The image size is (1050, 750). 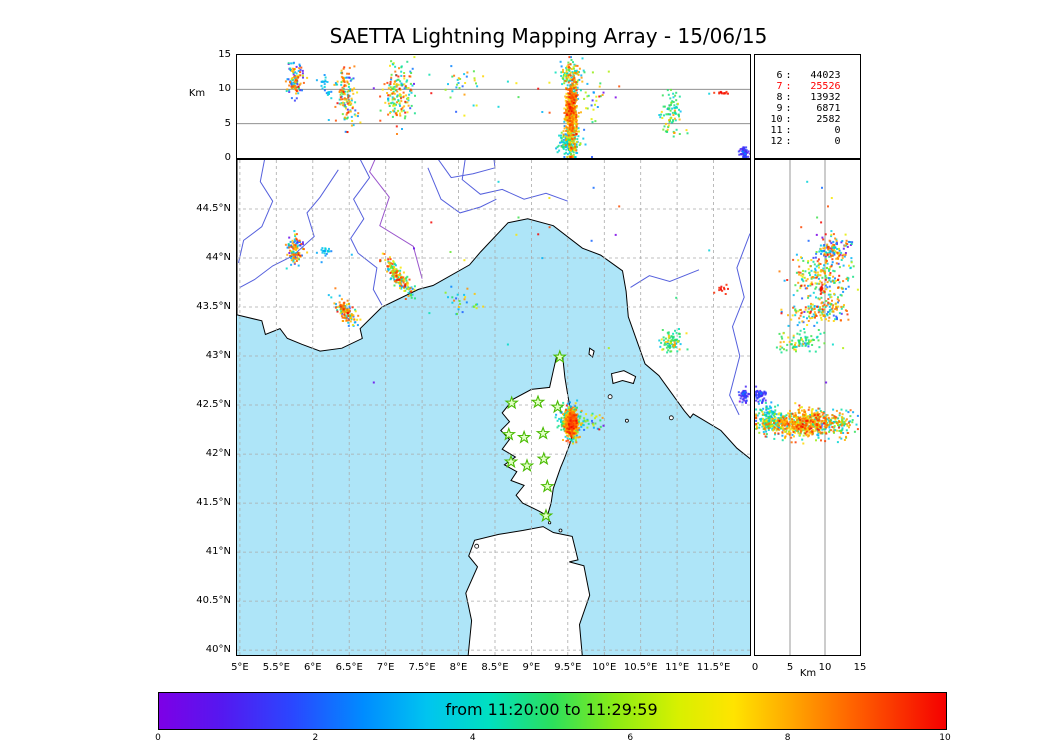 I want to click on lon-tick-label: 11°E, so click(x=677, y=667).